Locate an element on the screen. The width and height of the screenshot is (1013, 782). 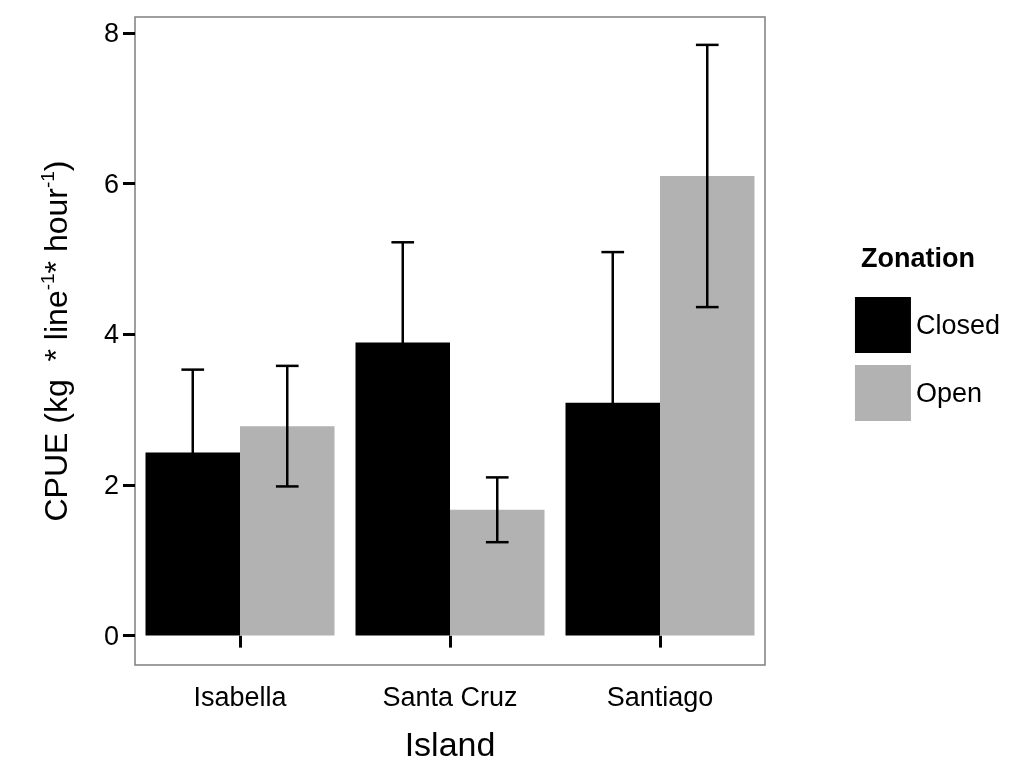
x-tick-label: Santiago is located at coordinates (660, 696).